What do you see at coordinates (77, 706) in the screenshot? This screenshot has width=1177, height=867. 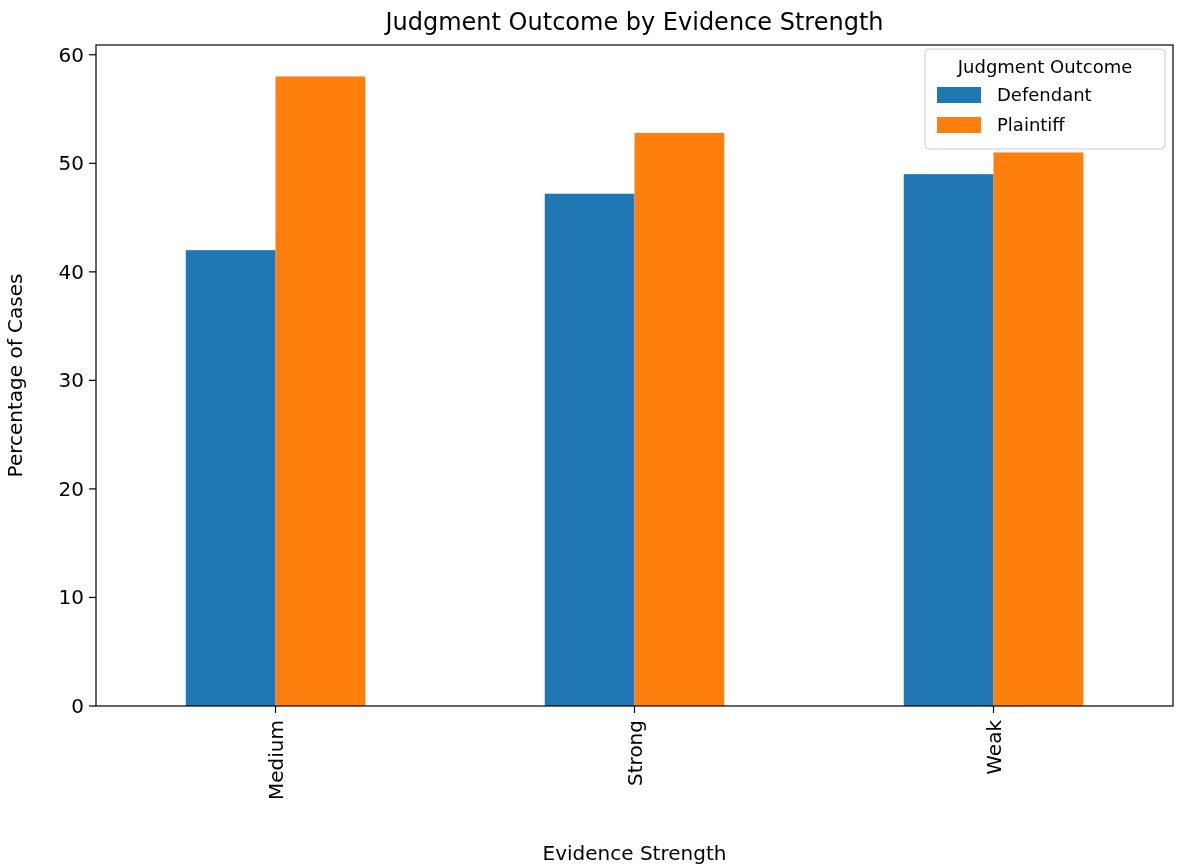 I see `y-tick-label: 0` at bounding box center [77, 706].